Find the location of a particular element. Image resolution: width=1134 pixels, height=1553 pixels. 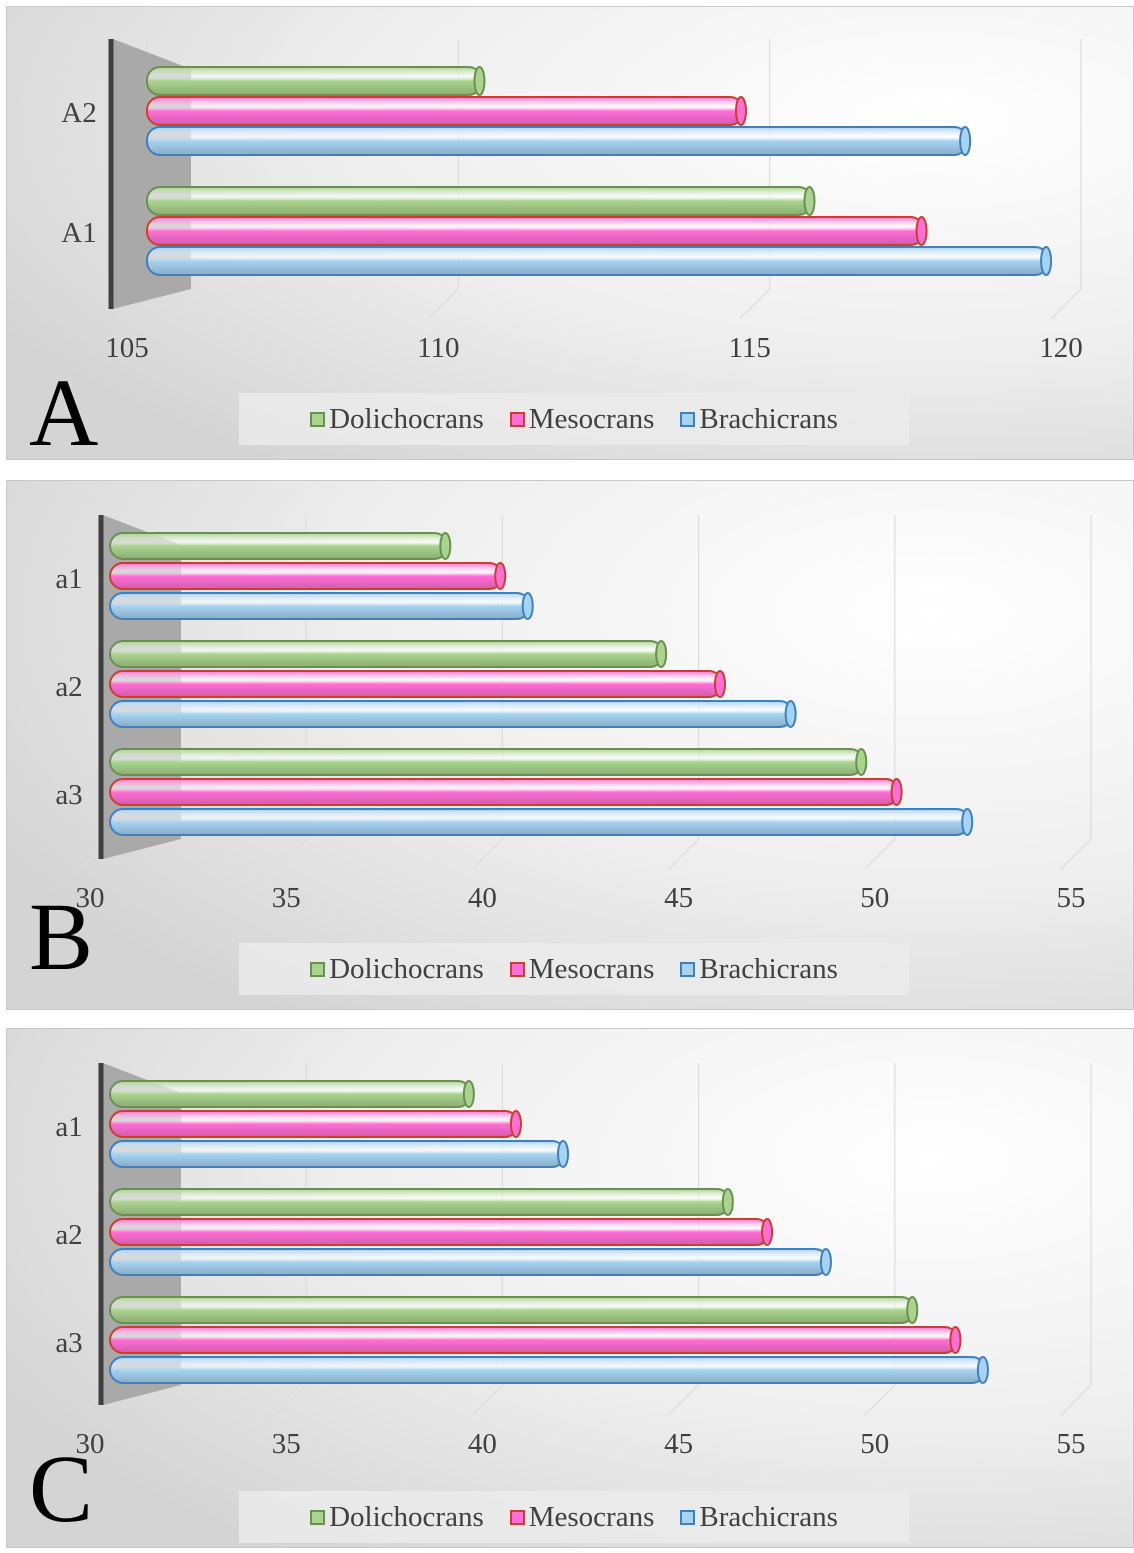

legend-label: Mesocrans is located at coordinates (591, 968).